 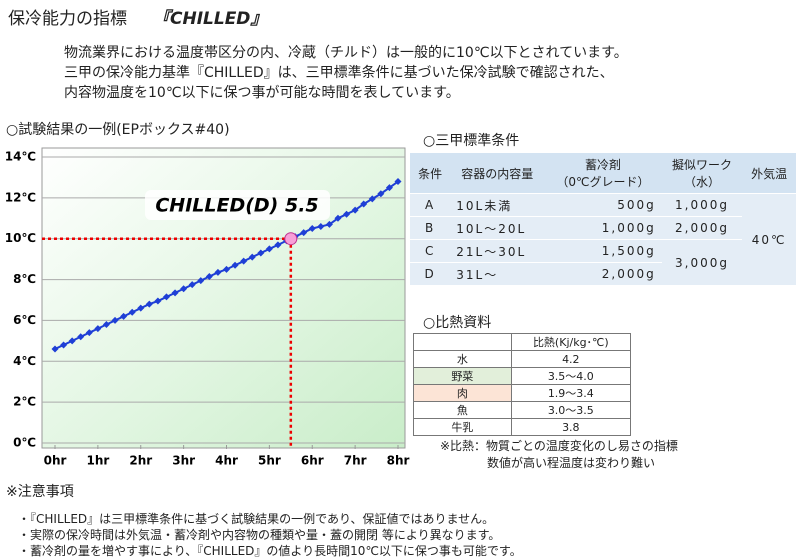 I want to click on cell: 500g, so click(x=603, y=205).